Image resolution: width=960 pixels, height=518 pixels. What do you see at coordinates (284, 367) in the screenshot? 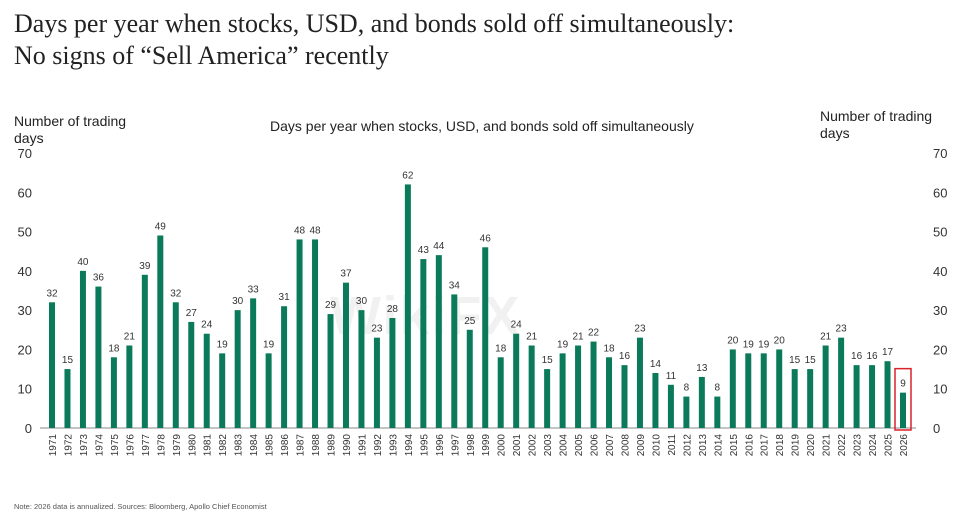
I see `bar-1986` at bounding box center [284, 367].